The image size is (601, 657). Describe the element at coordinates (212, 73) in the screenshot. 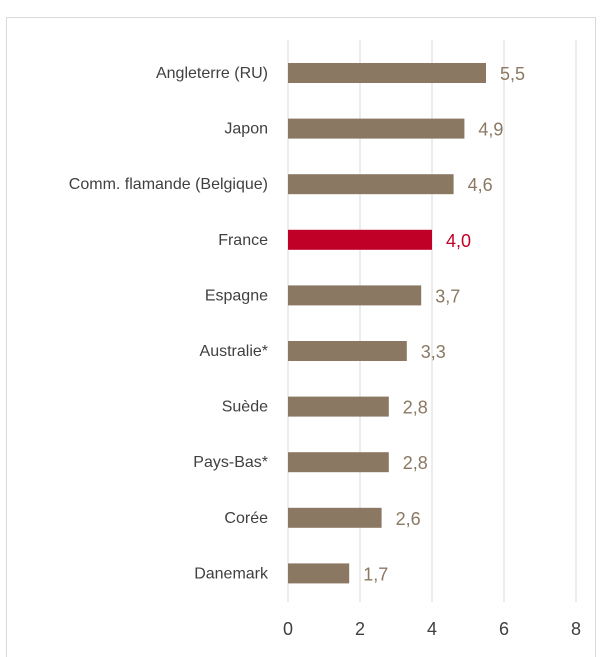

I see `category-label: Angleterre (RU)` at that location.